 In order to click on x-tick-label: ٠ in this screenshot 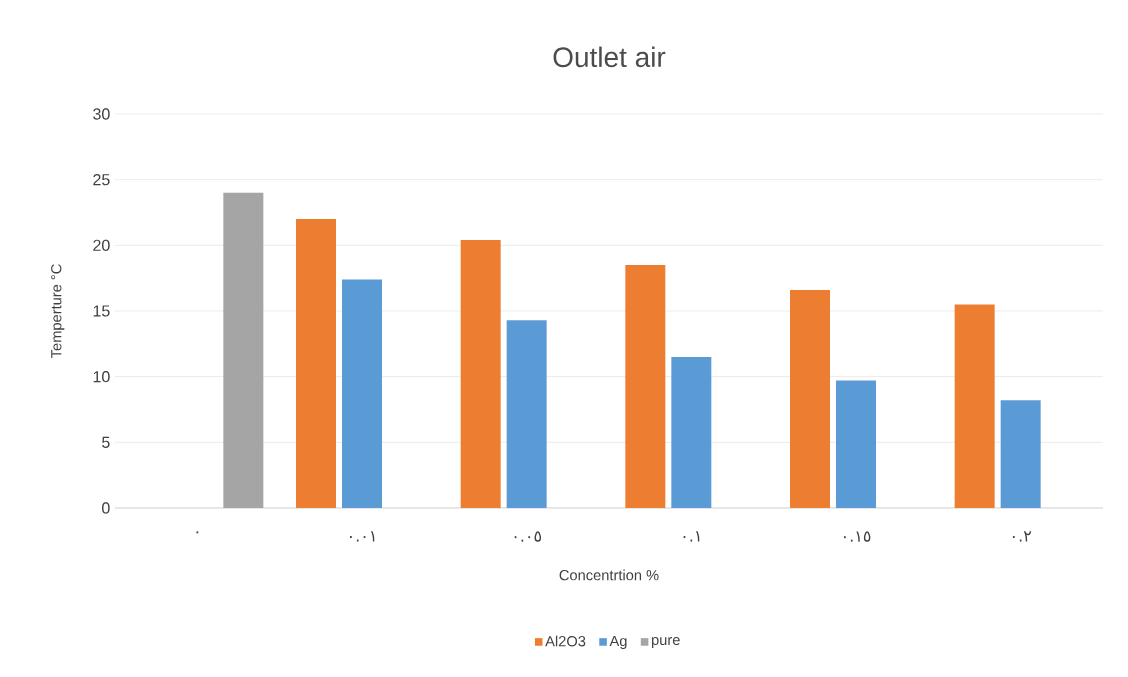, I will do `click(197, 532)`.